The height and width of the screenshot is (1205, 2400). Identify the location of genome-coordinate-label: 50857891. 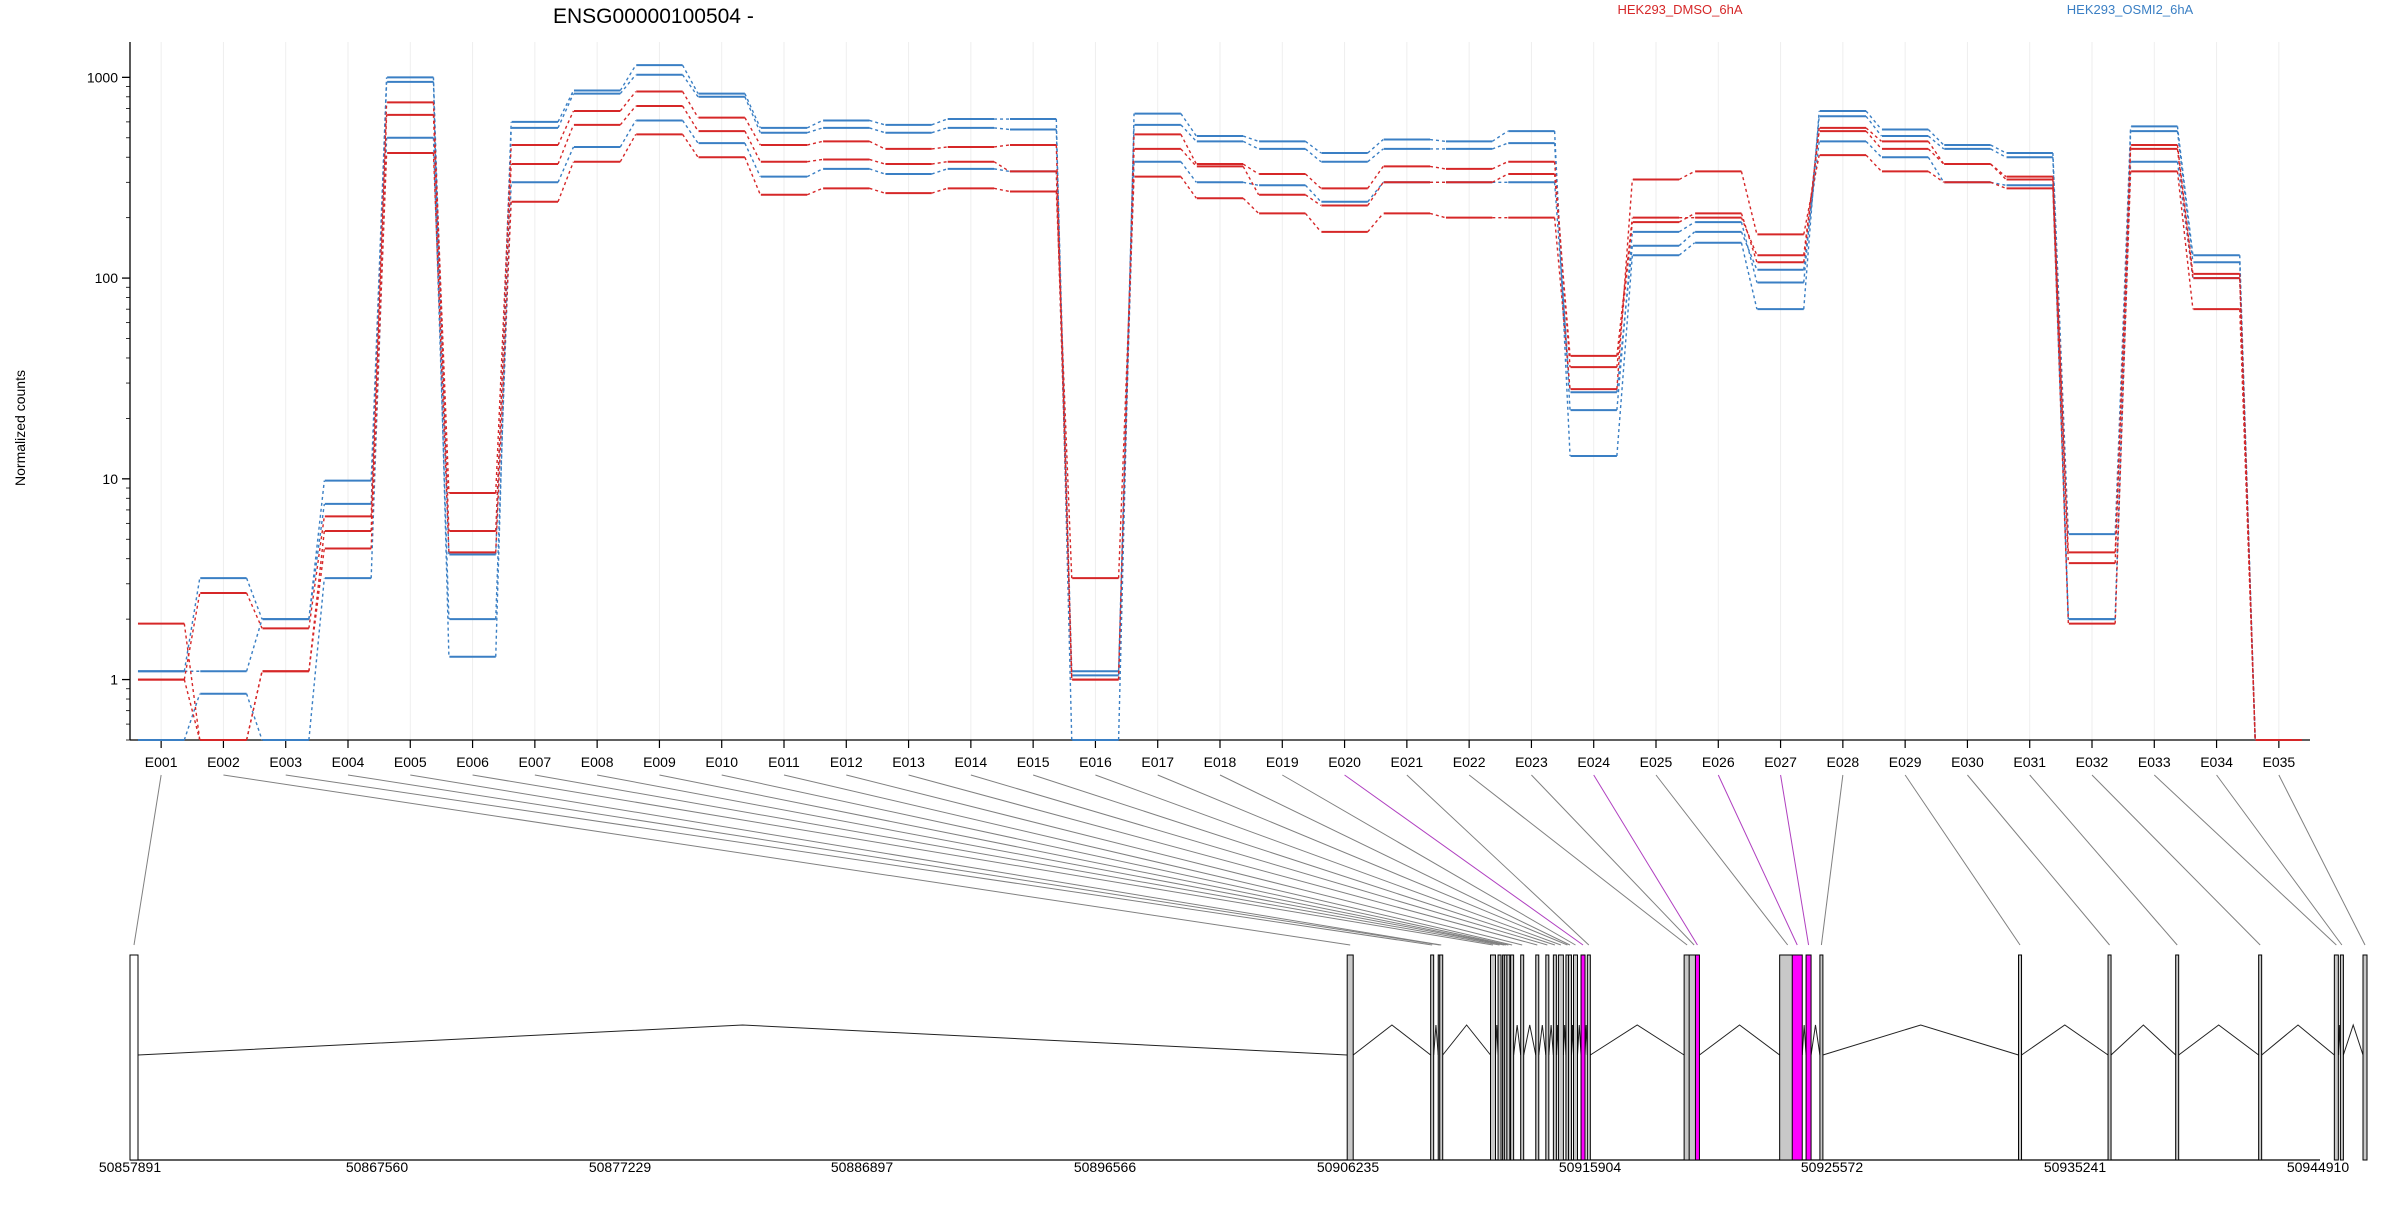
(130, 1167).